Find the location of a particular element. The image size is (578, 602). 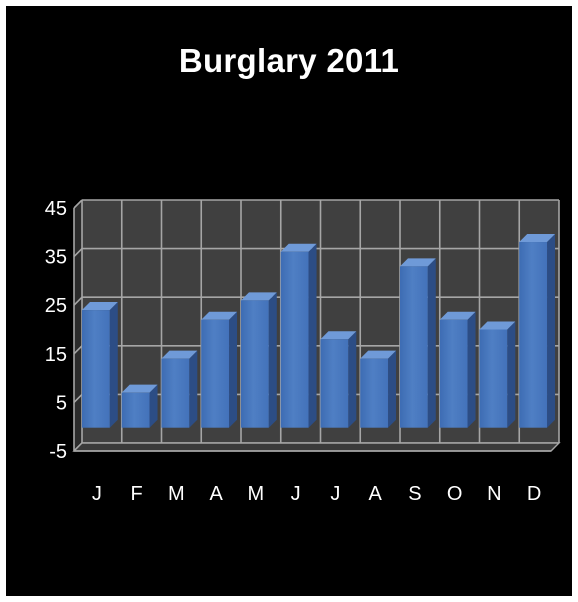

x-tick-label: F is located at coordinates (137, 494).